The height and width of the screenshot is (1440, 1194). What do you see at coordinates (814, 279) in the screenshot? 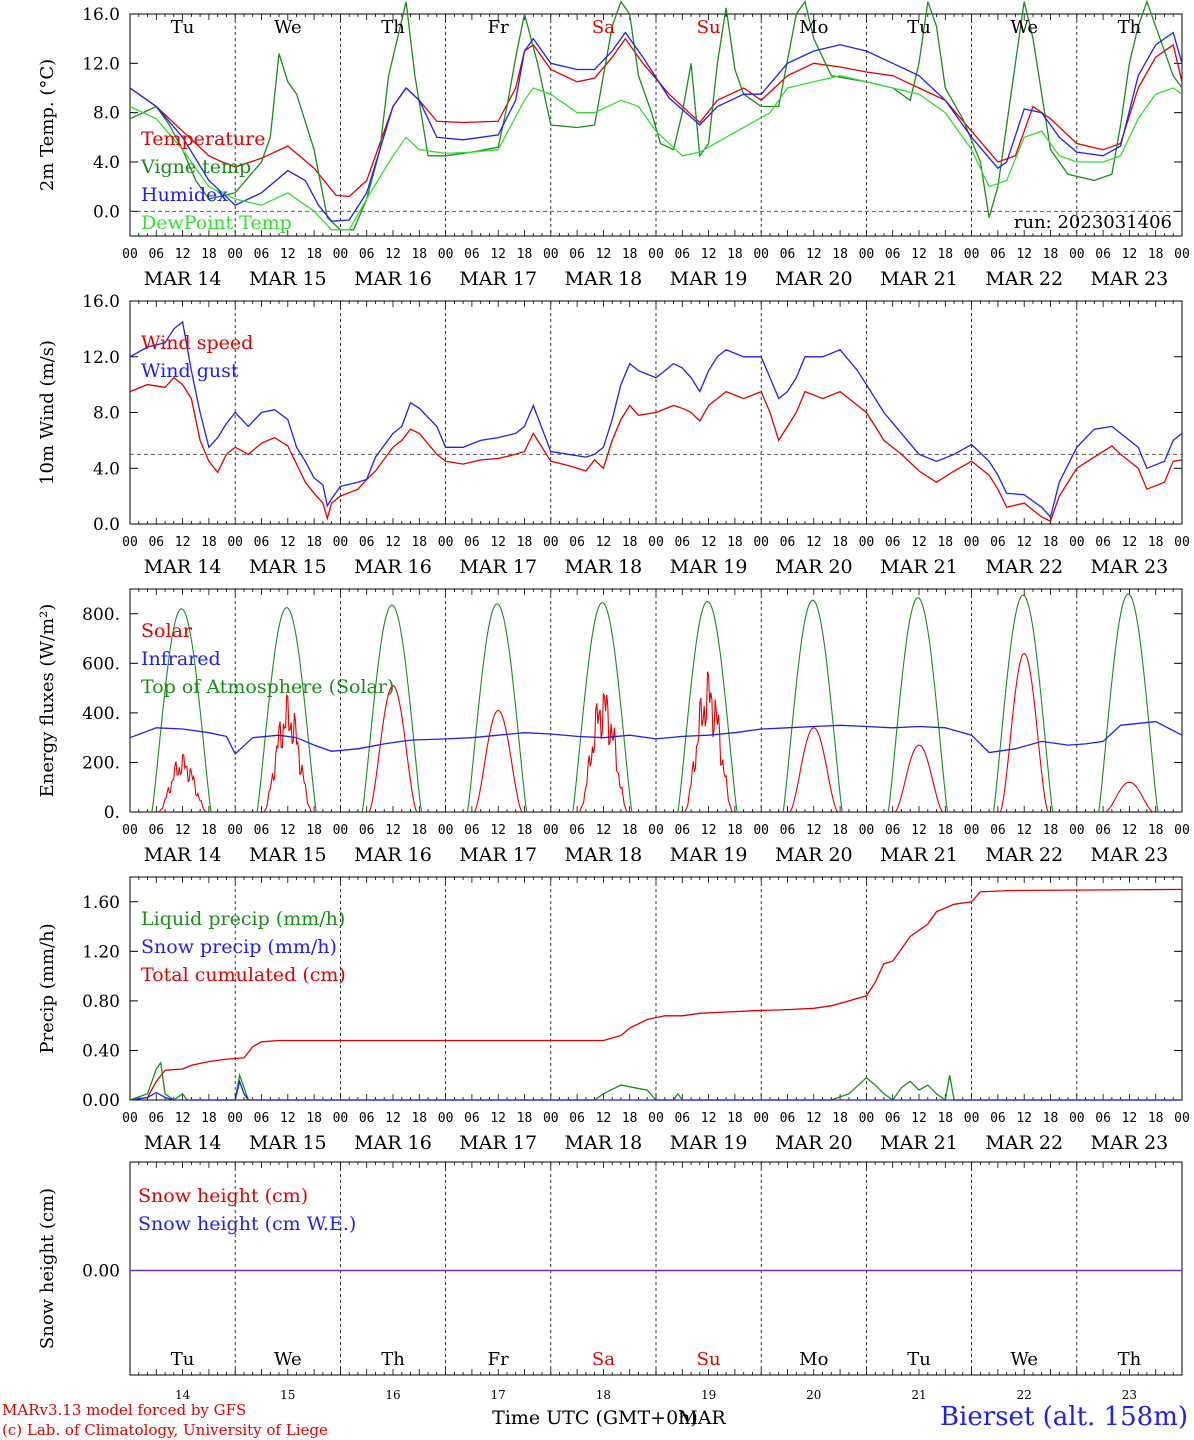
I see `date-label: MAR 20` at bounding box center [814, 279].